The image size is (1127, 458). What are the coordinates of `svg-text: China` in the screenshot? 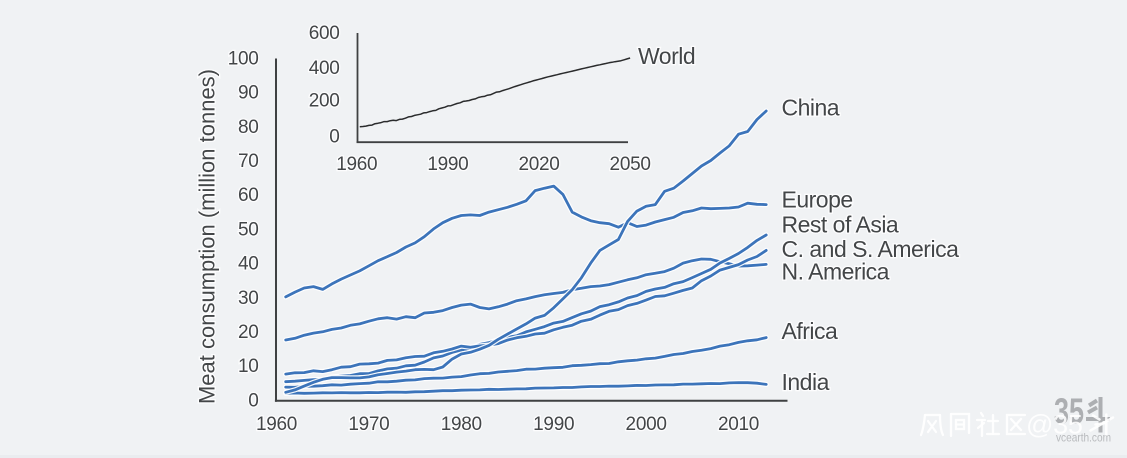 It's located at (811, 108).